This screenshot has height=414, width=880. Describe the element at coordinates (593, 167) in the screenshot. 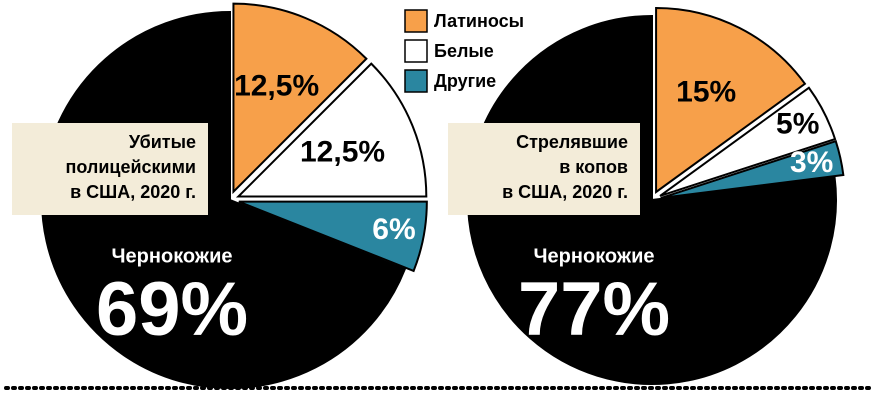

I see `chart-title: в копов` at that location.